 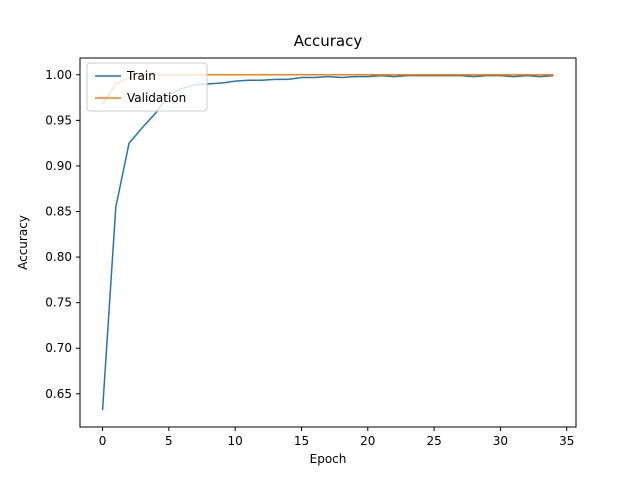 I want to click on x-tick-label: 15, so click(x=301, y=441).